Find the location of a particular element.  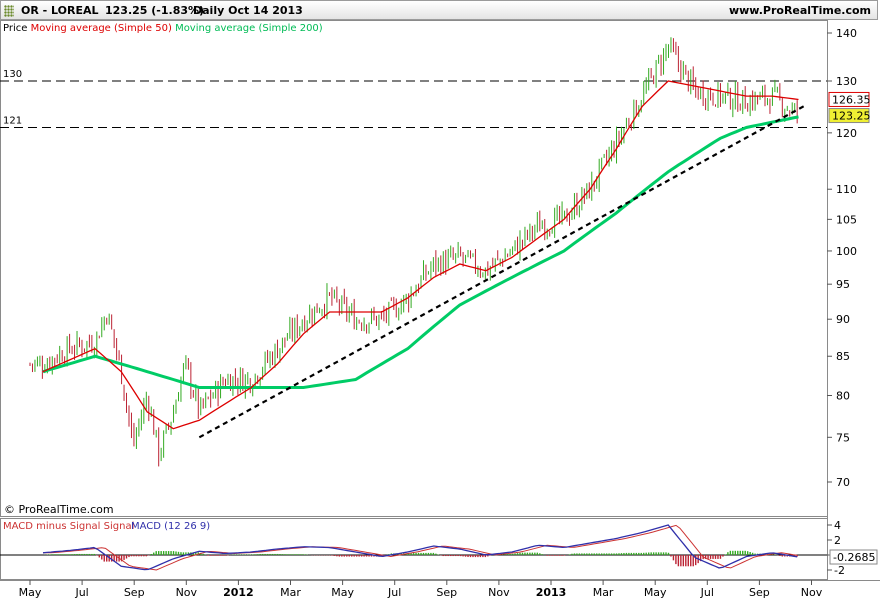

macd-legend-hist: MACD minus Signal Signal is located at coordinates (68, 526).